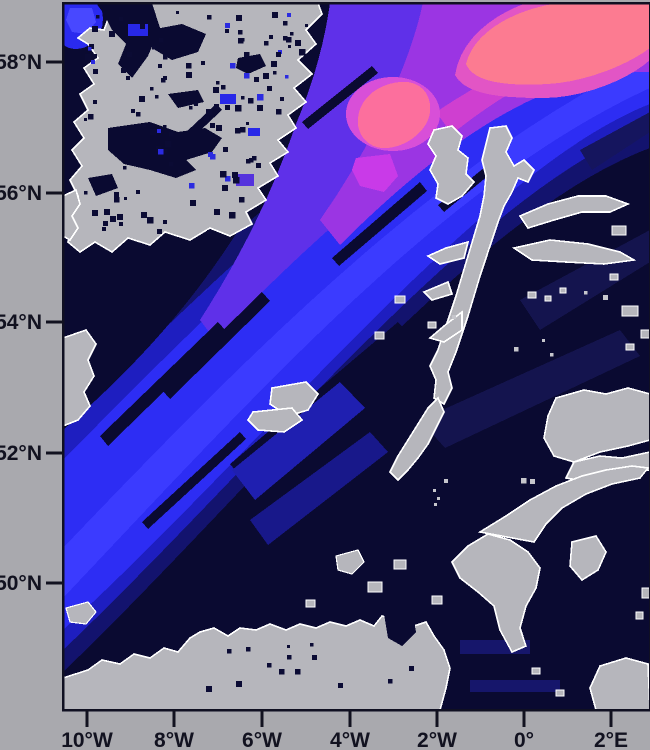 The image size is (650, 750). I want to click on lat-tick-label: 50°N, so click(21, 583).